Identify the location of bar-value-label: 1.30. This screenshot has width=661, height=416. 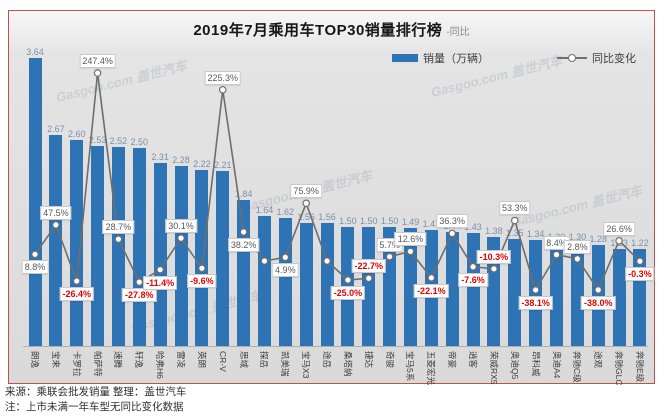
(577, 237).